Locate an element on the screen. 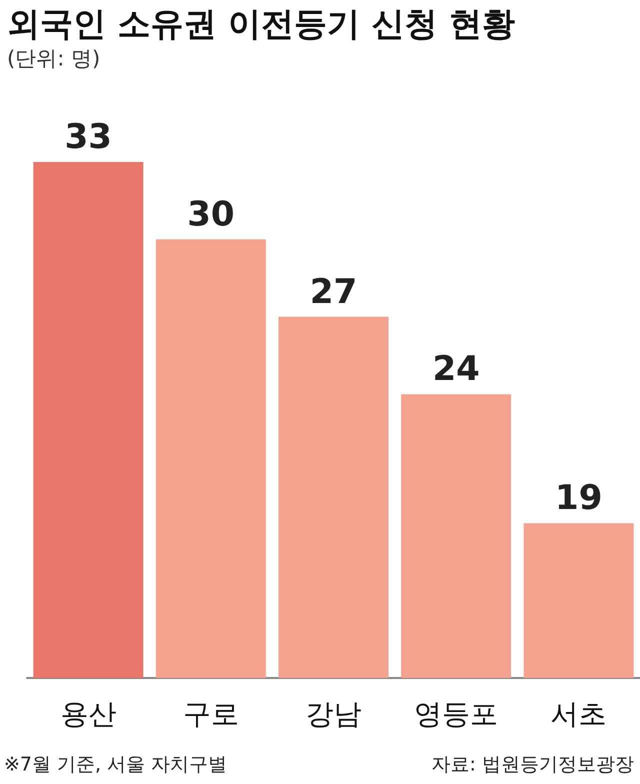 The image size is (640, 784). text: 자료: 법원등기정보광장 is located at coordinates (533, 765).